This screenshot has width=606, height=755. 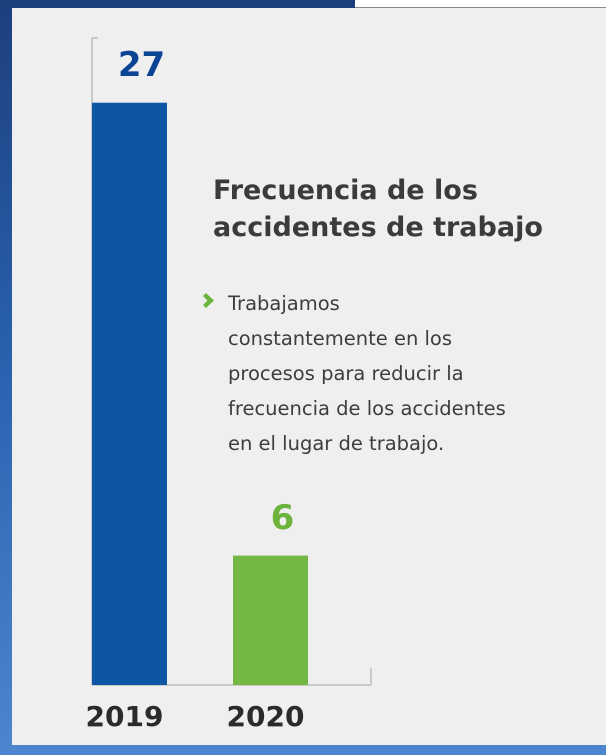 What do you see at coordinates (480, 4) in the screenshot?
I see `top-strip` at bounding box center [480, 4].